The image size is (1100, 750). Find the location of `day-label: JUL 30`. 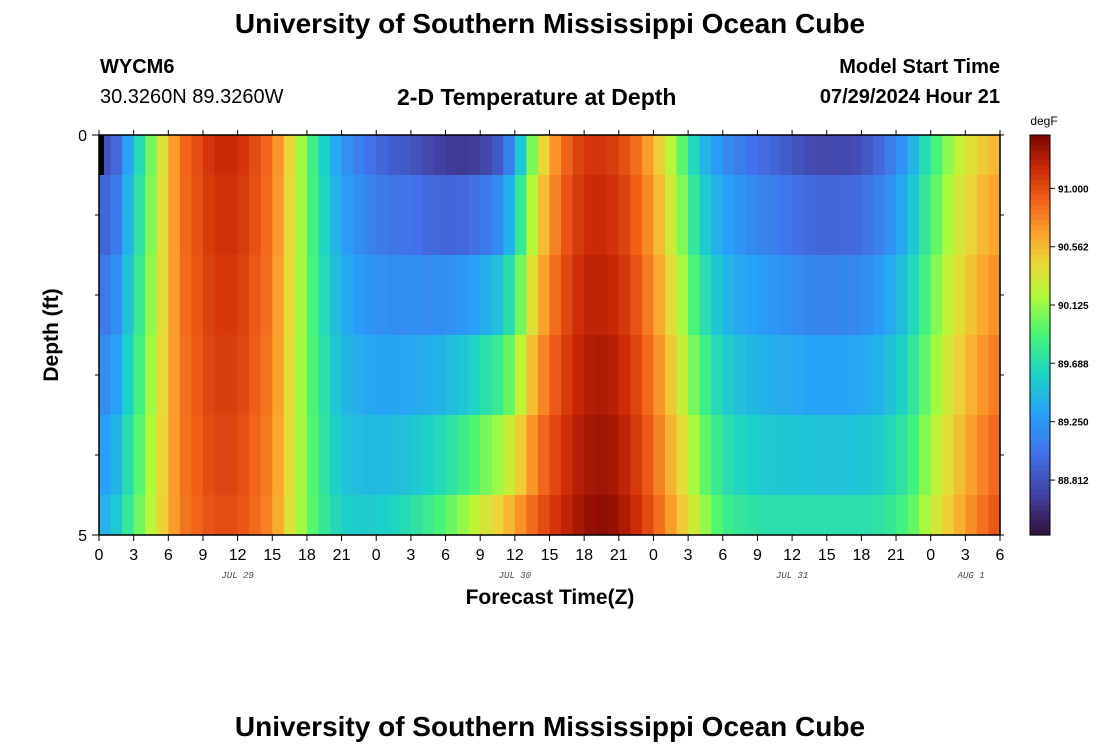

day-label: JUL 30 is located at coordinates (515, 576).